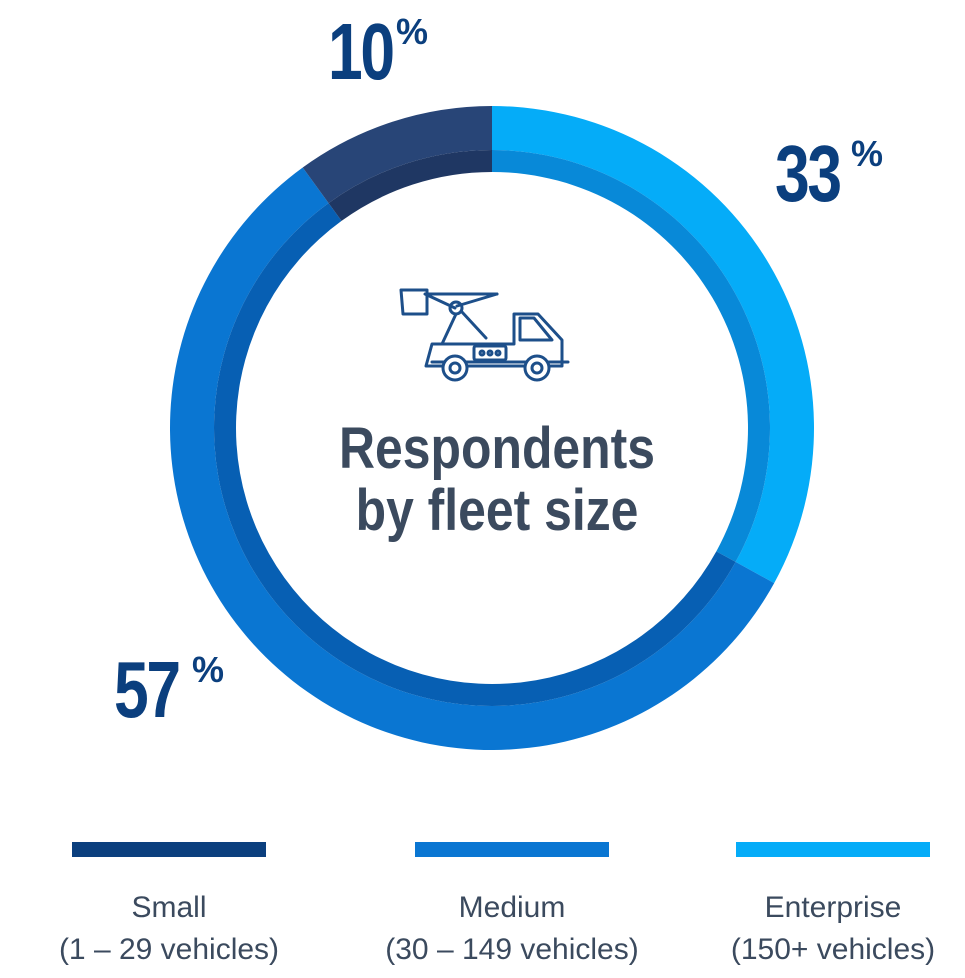 The image size is (965, 978). What do you see at coordinates (484, 335) in the screenshot?
I see `bucket-truck-icon` at bounding box center [484, 335].